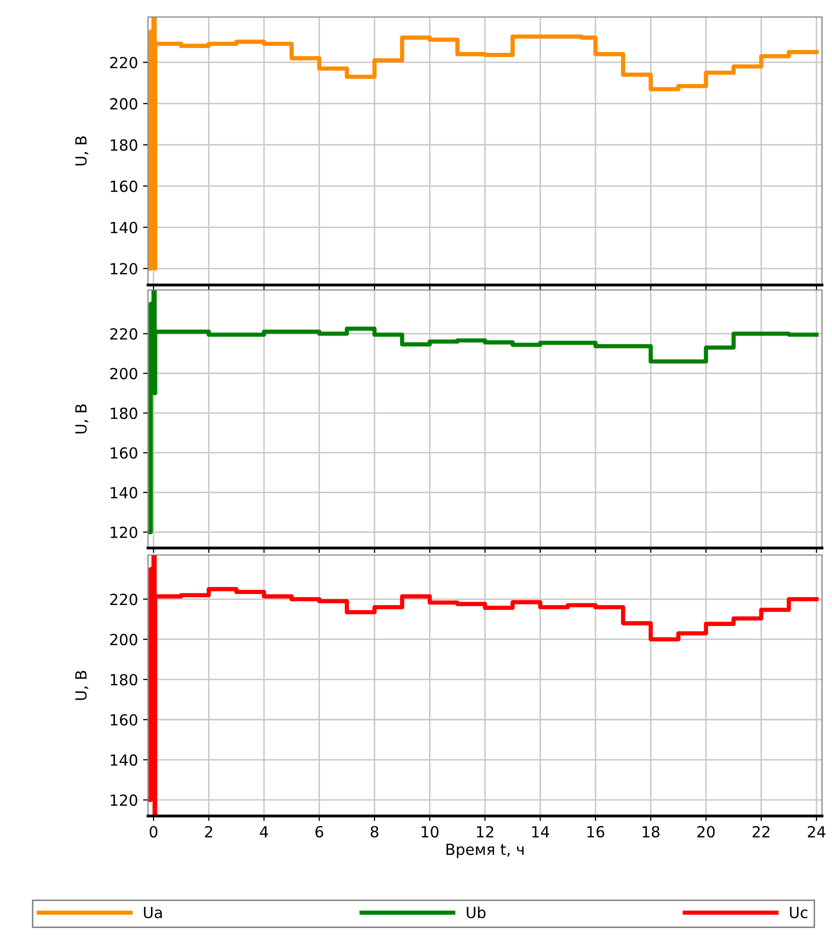 The height and width of the screenshot is (939, 832). I want to click on x-tick-label: 22, so click(761, 832).